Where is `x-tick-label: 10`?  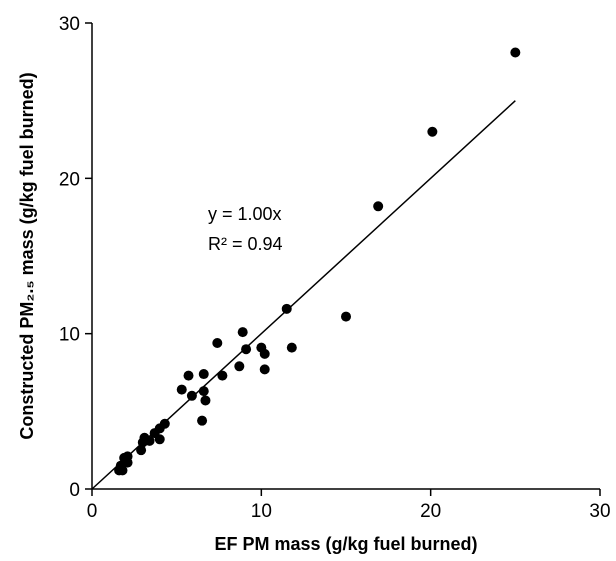
x-tick-label: 10 is located at coordinates (261, 511).